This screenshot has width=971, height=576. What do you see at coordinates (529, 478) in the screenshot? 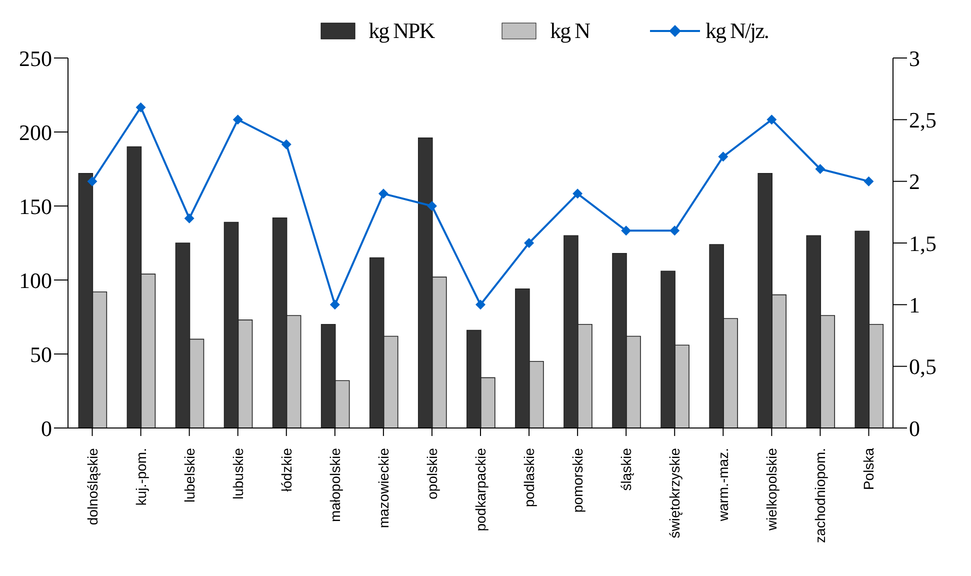
I see `x-tick-label: podlaskie` at bounding box center [529, 478].